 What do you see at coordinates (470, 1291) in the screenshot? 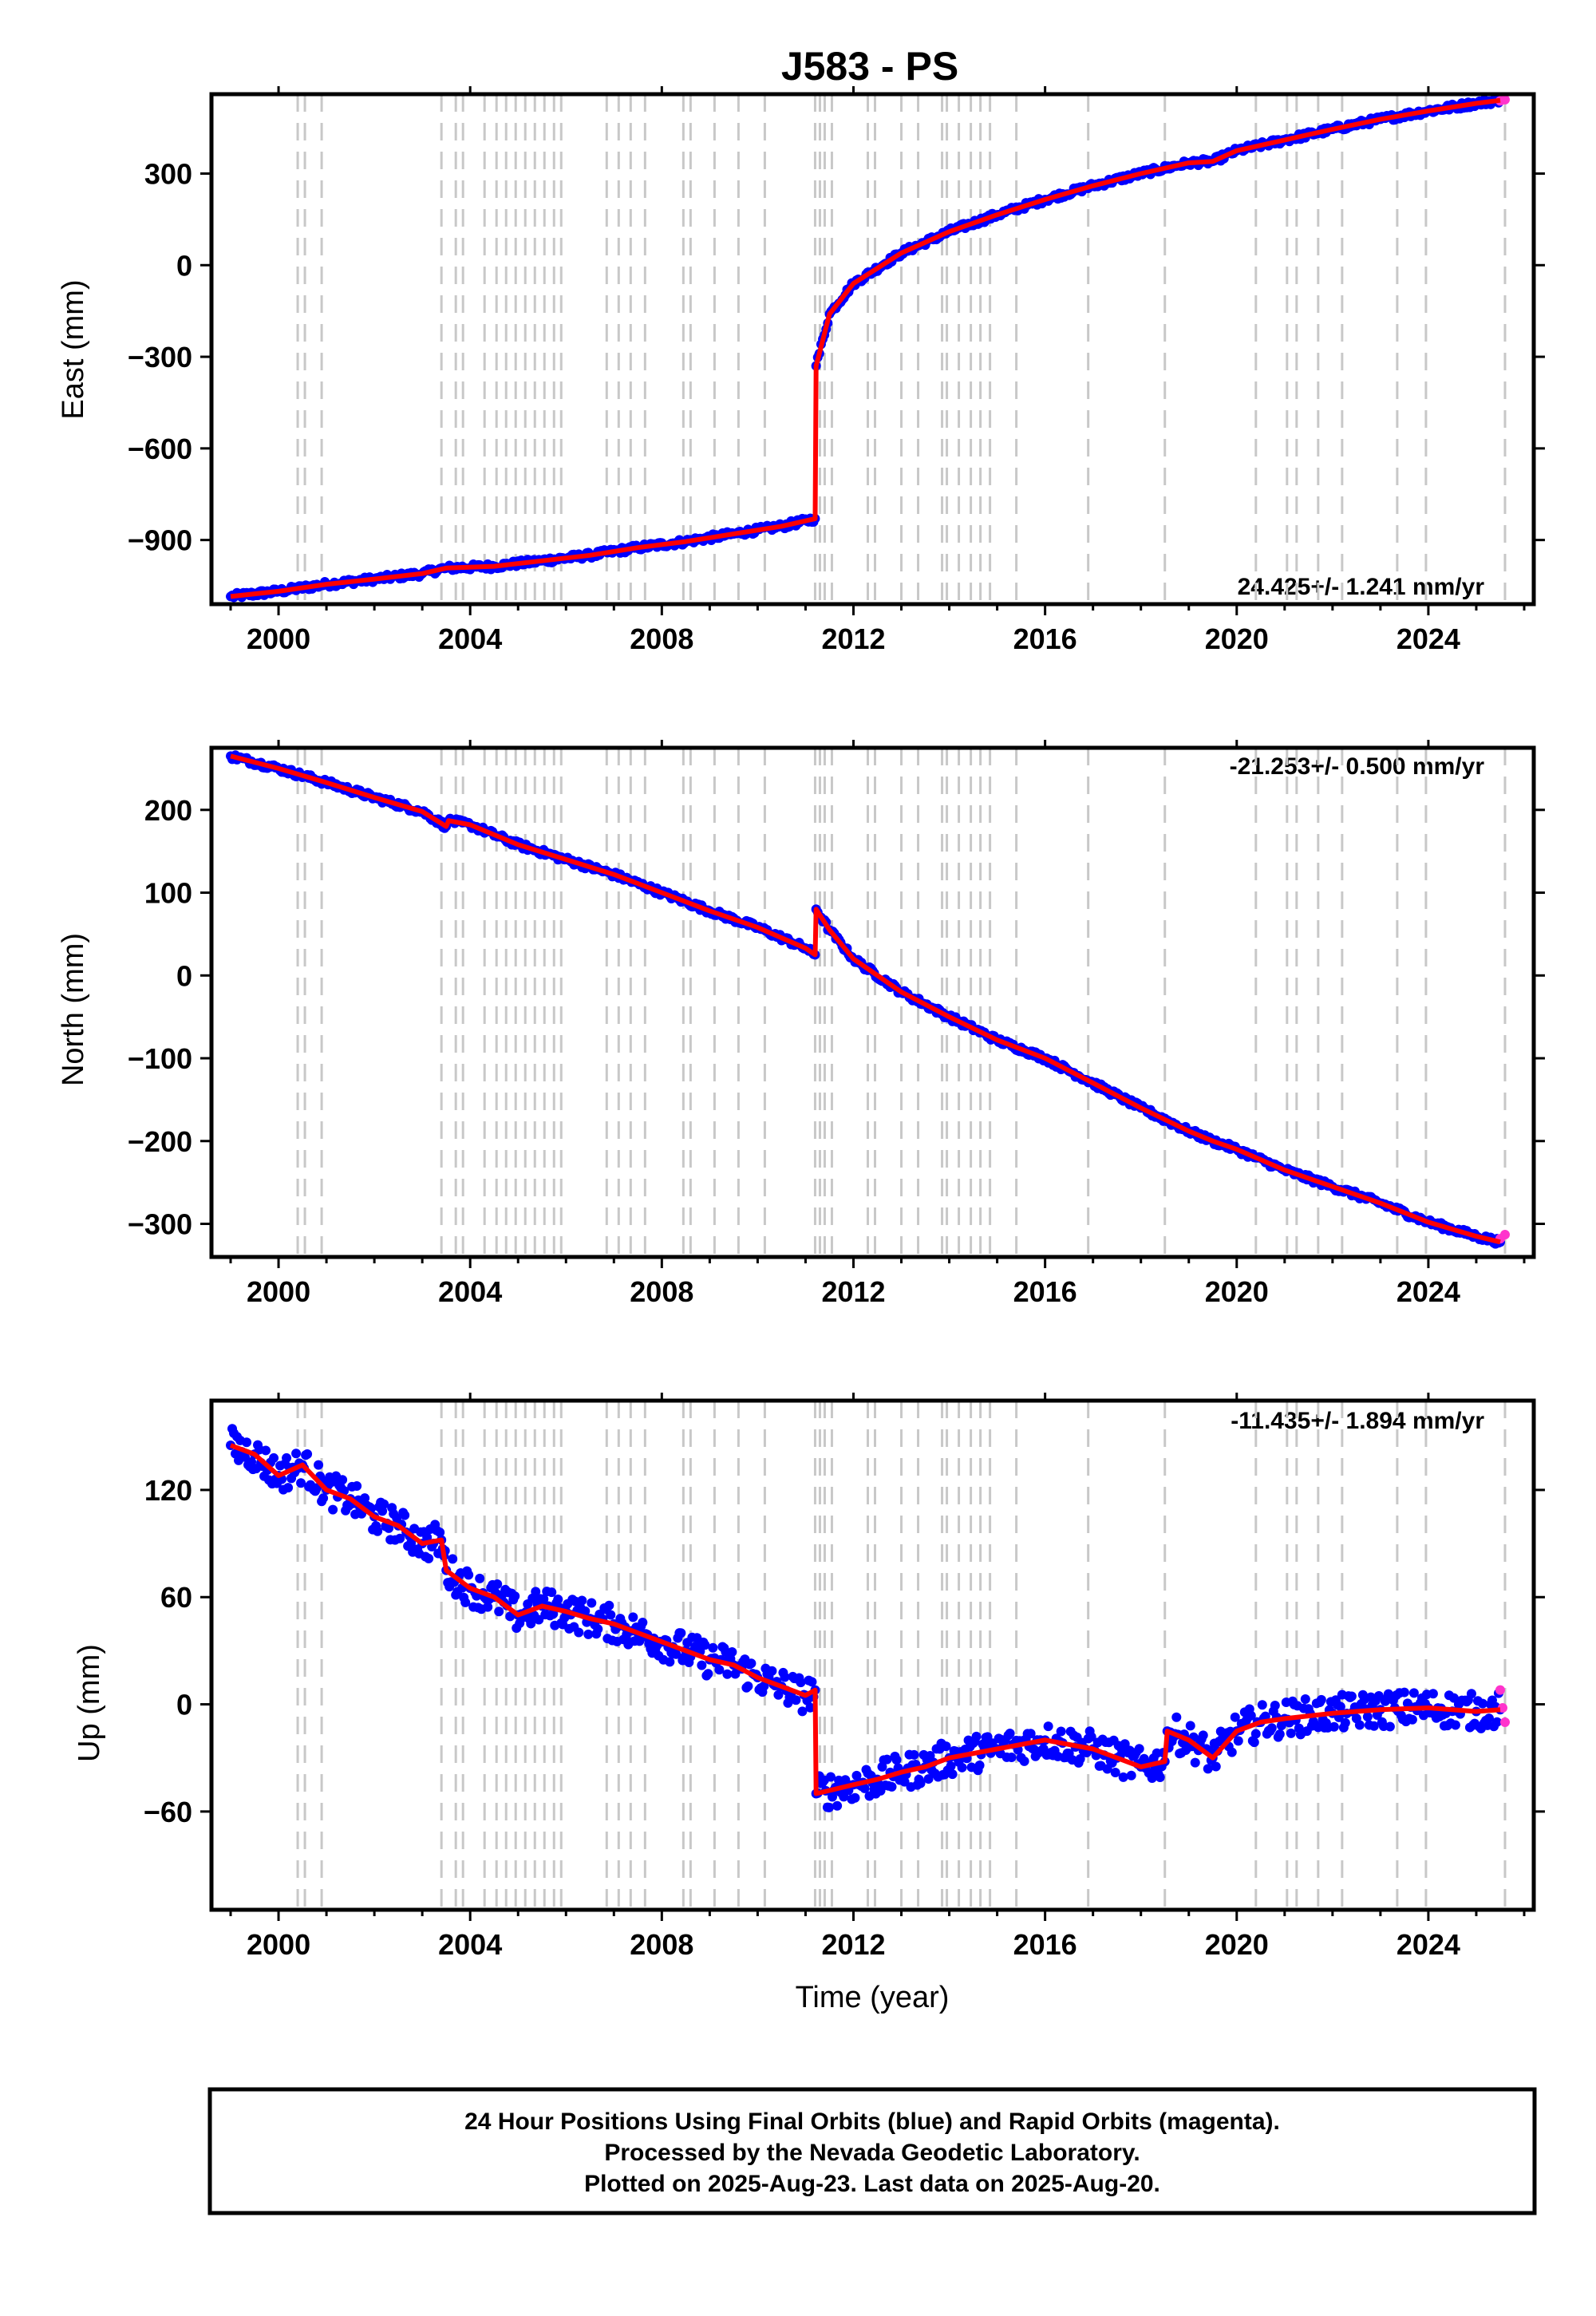
I see `north-x-tick-label: 2004` at bounding box center [470, 1291].